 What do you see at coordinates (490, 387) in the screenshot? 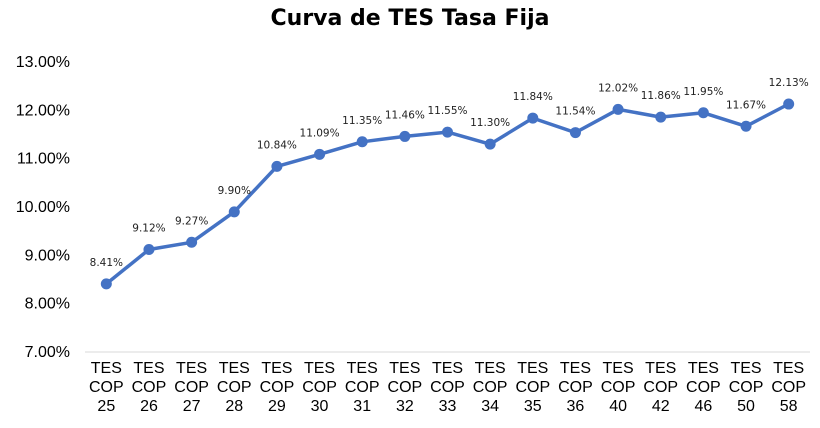
I see `x-tick-label: TES COP 34` at bounding box center [490, 387].